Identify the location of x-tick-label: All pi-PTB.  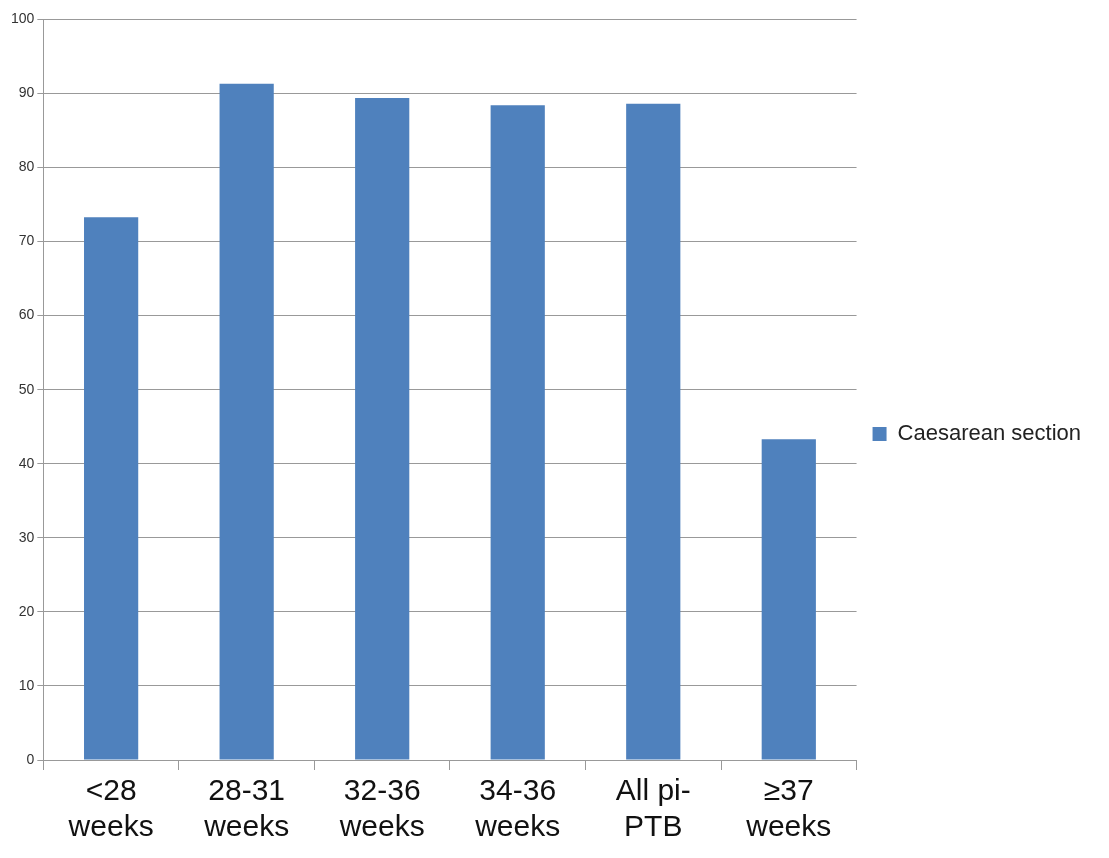
(653, 808).